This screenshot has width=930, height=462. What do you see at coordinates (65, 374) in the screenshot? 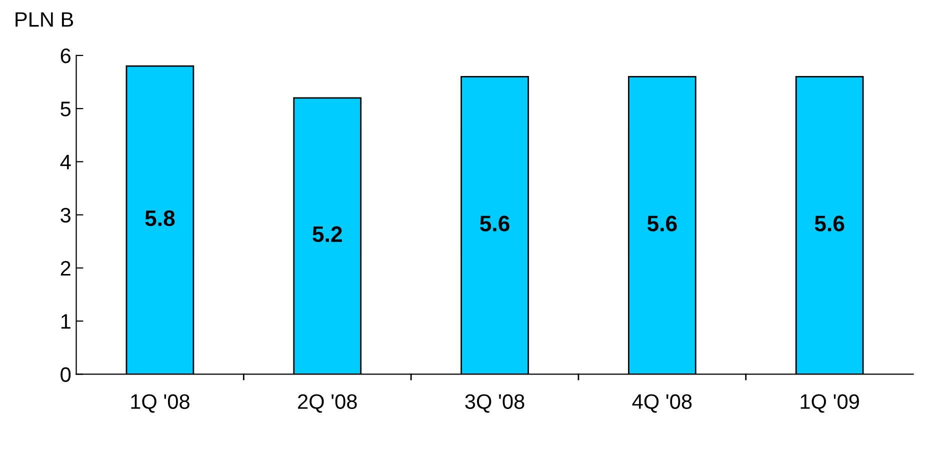
I see `y-tick-label: 0` at bounding box center [65, 374].